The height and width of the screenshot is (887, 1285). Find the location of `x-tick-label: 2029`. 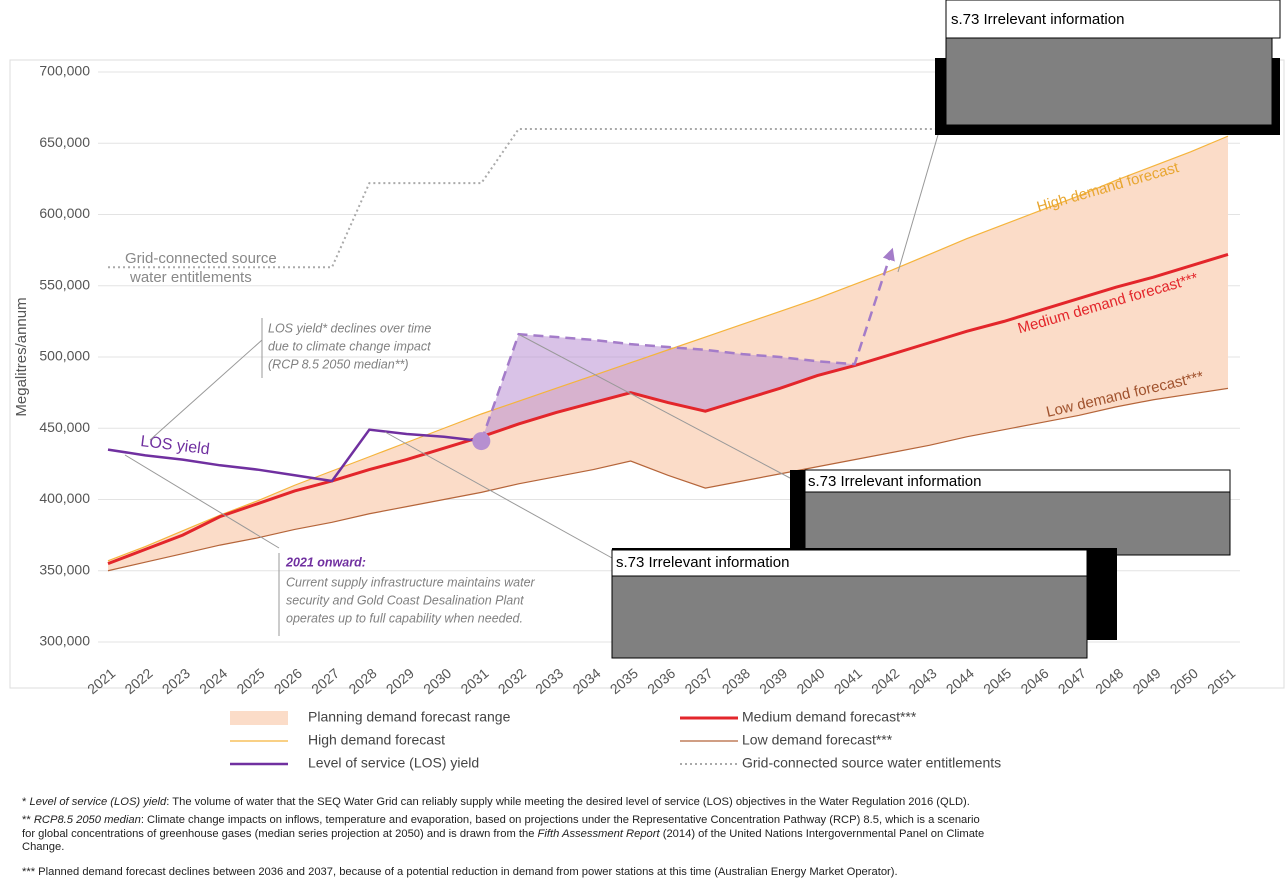

x-tick-label: 2029 is located at coordinates (400, 681).